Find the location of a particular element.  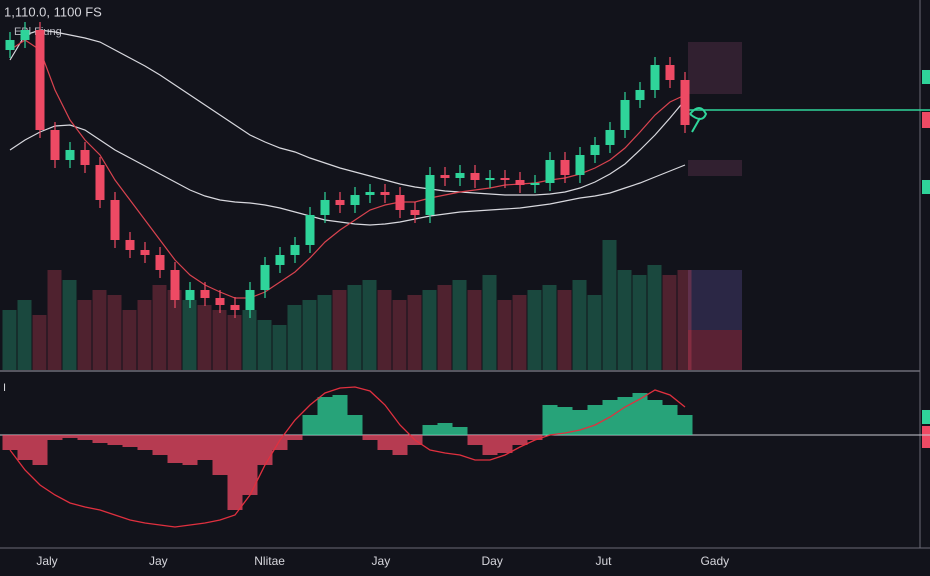

moving-average is located at coordinates (347, 175).